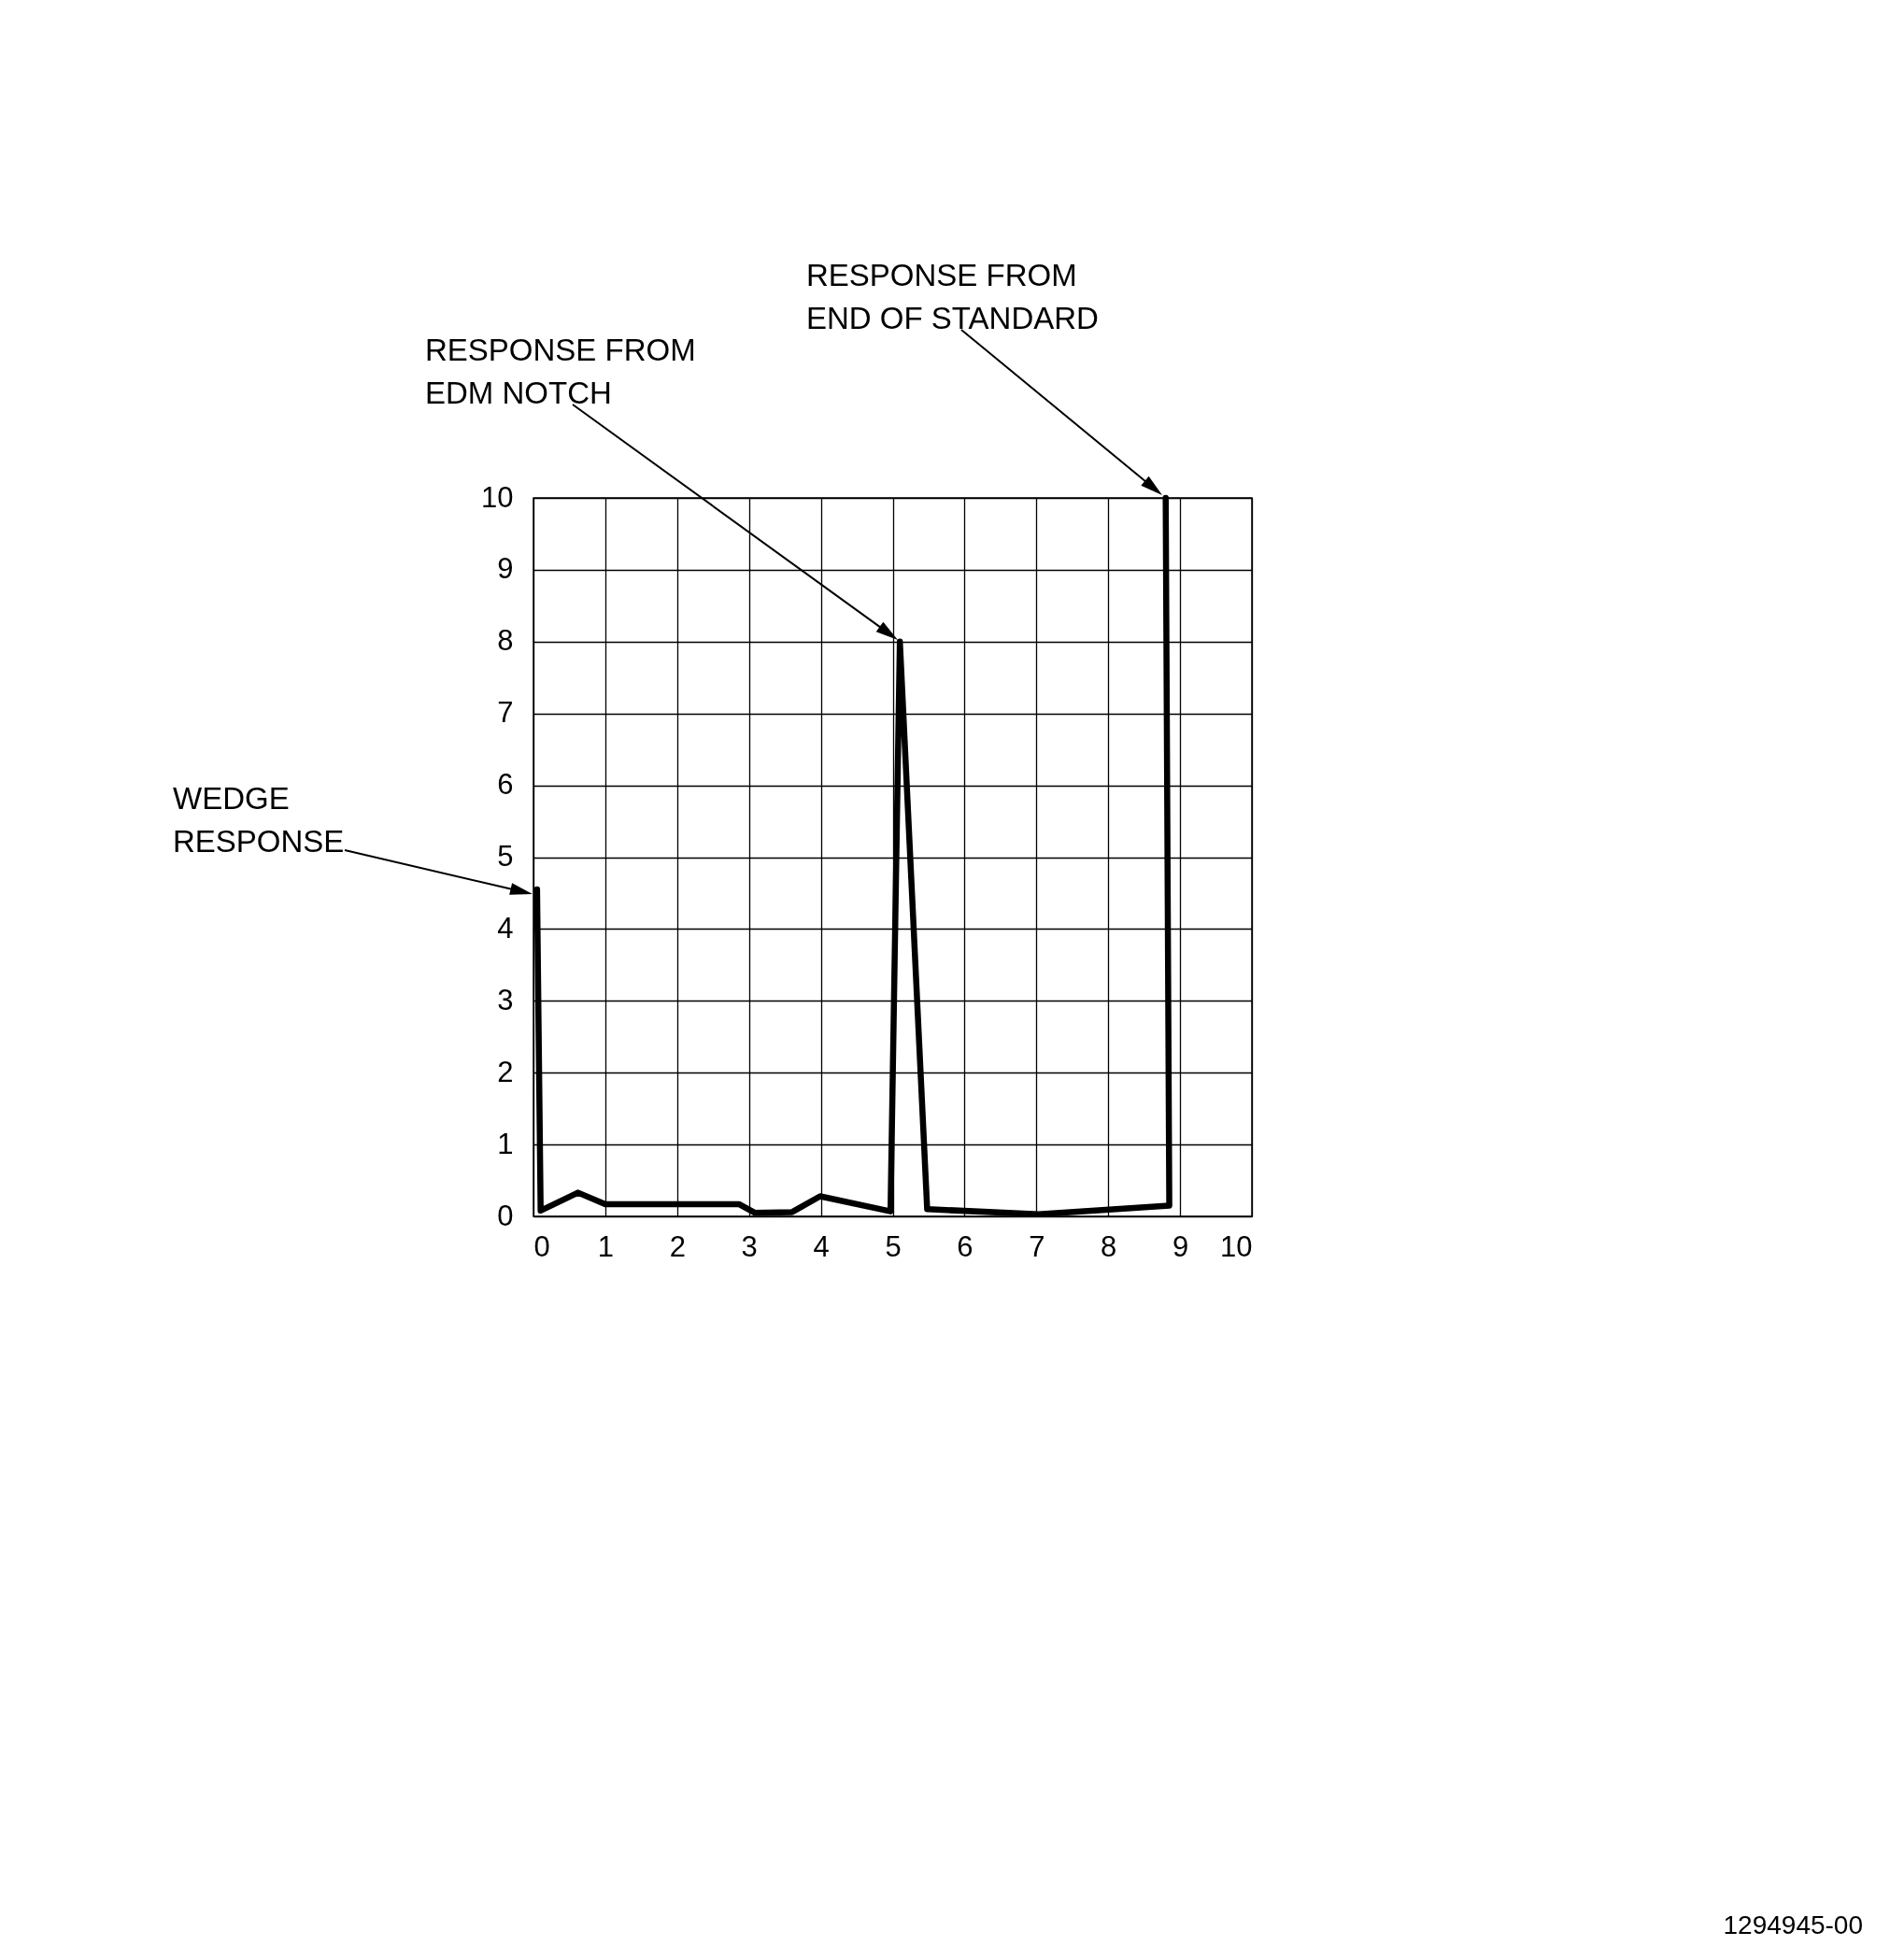 The image size is (1890, 1960). What do you see at coordinates (505, 785) in the screenshot?
I see `y-tick-label: 6` at bounding box center [505, 785].